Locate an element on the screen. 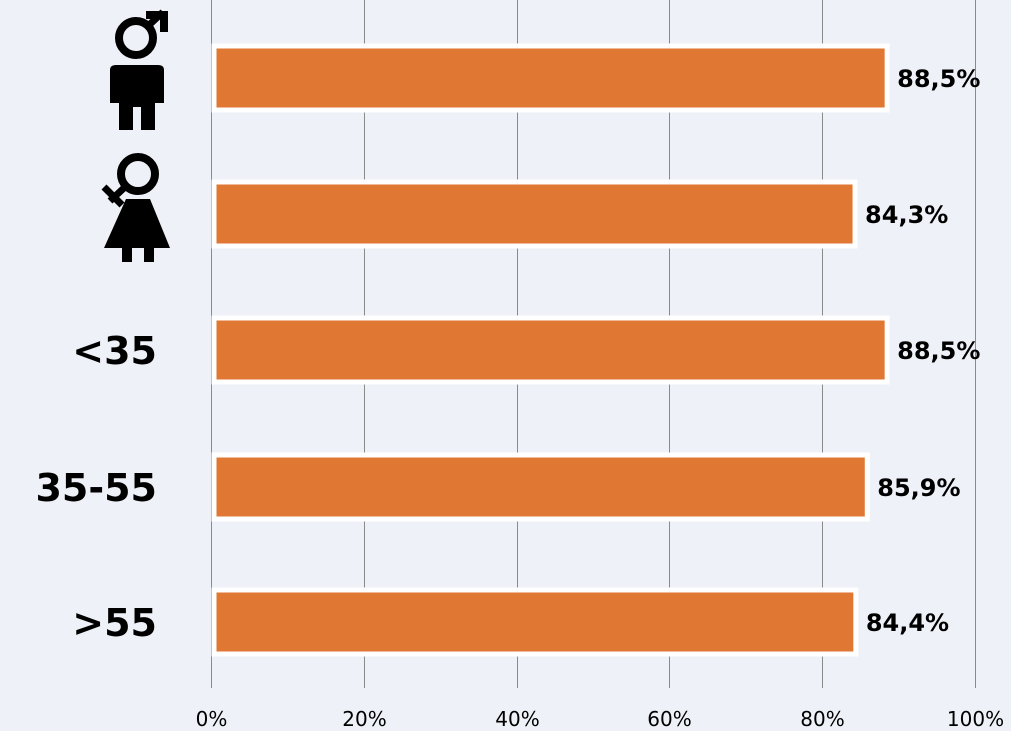 The image size is (1011, 731). category-label: >55 is located at coordinates (114, 623).